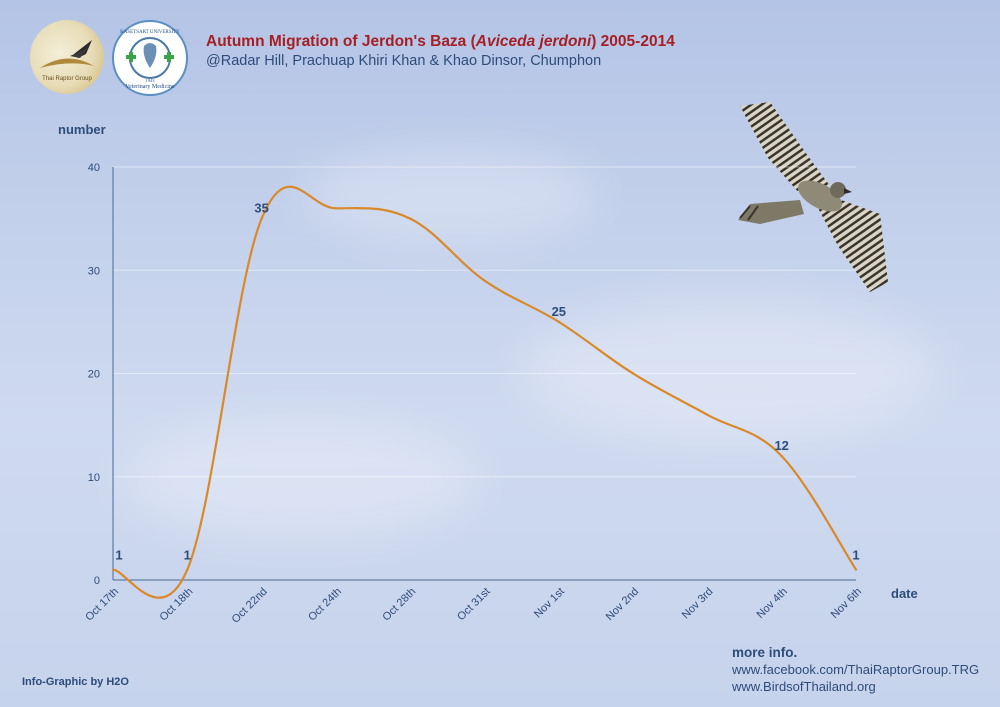 The image size is (1000, 707). Describe the element at coordinates (261, 208) in the screenshot. I see `data-label: 35` at that location.